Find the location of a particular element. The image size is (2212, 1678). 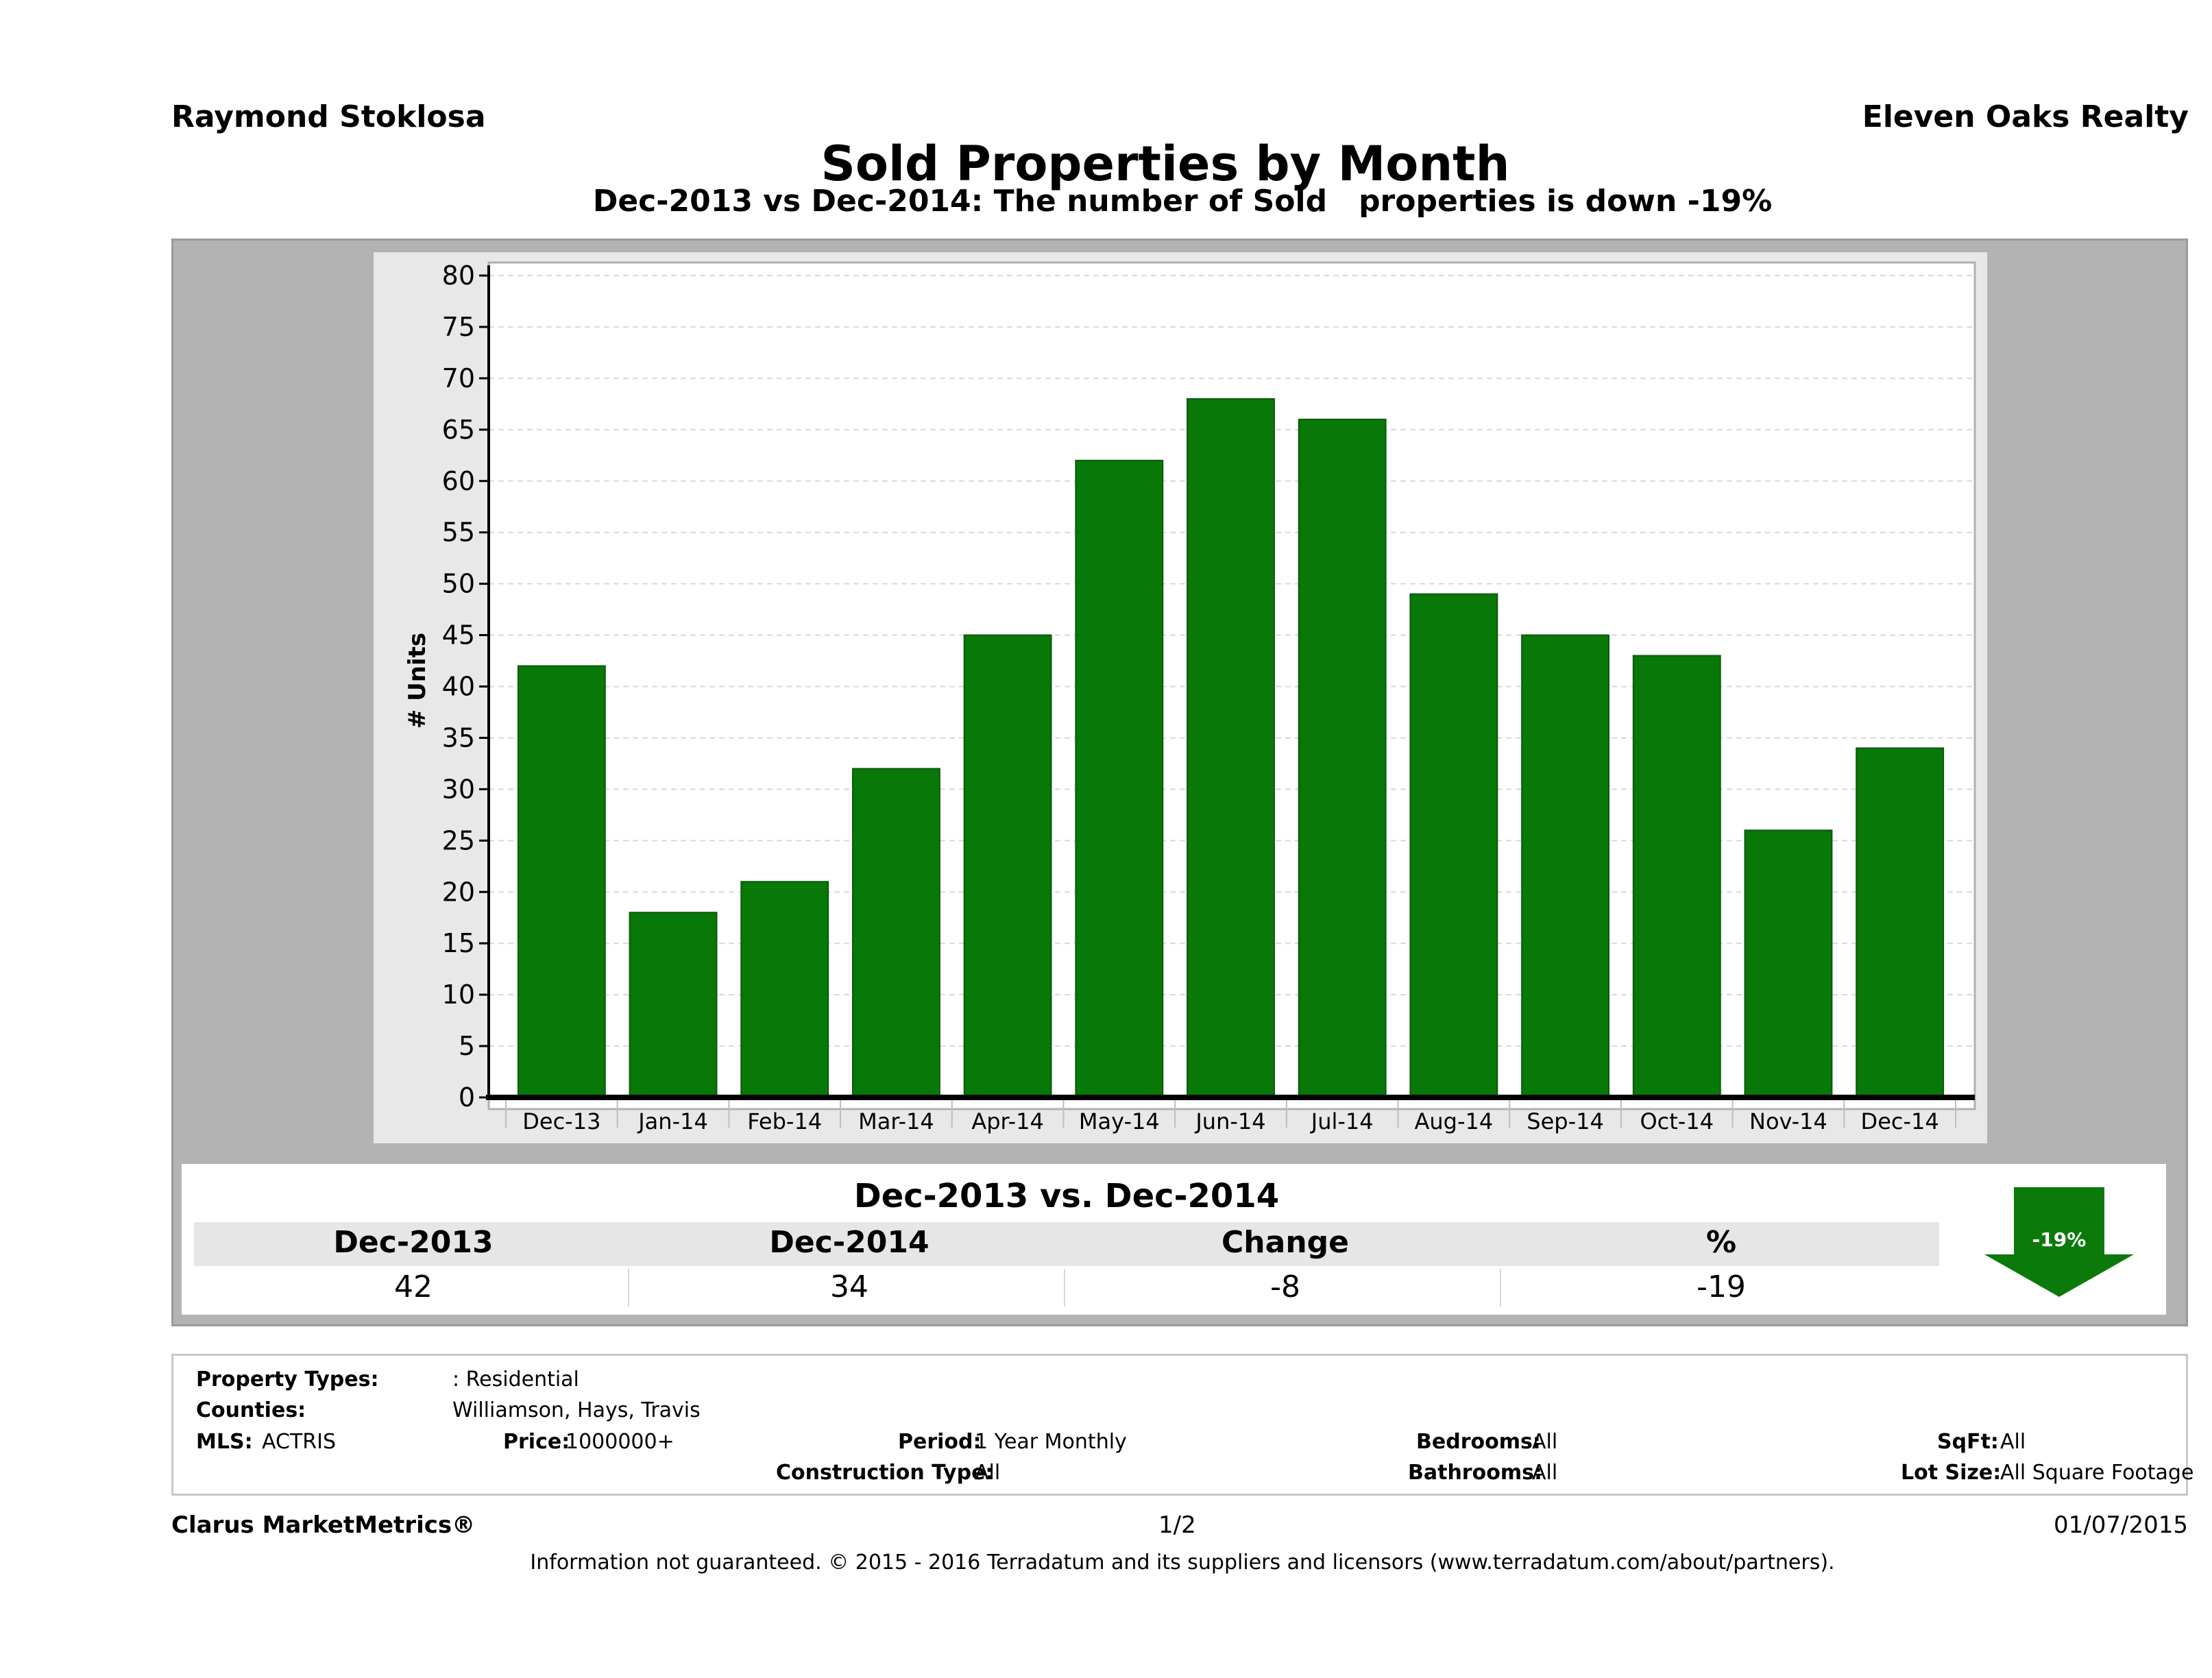

x-tick-label: Jun-14 is located at coordinates (1229, 1121).